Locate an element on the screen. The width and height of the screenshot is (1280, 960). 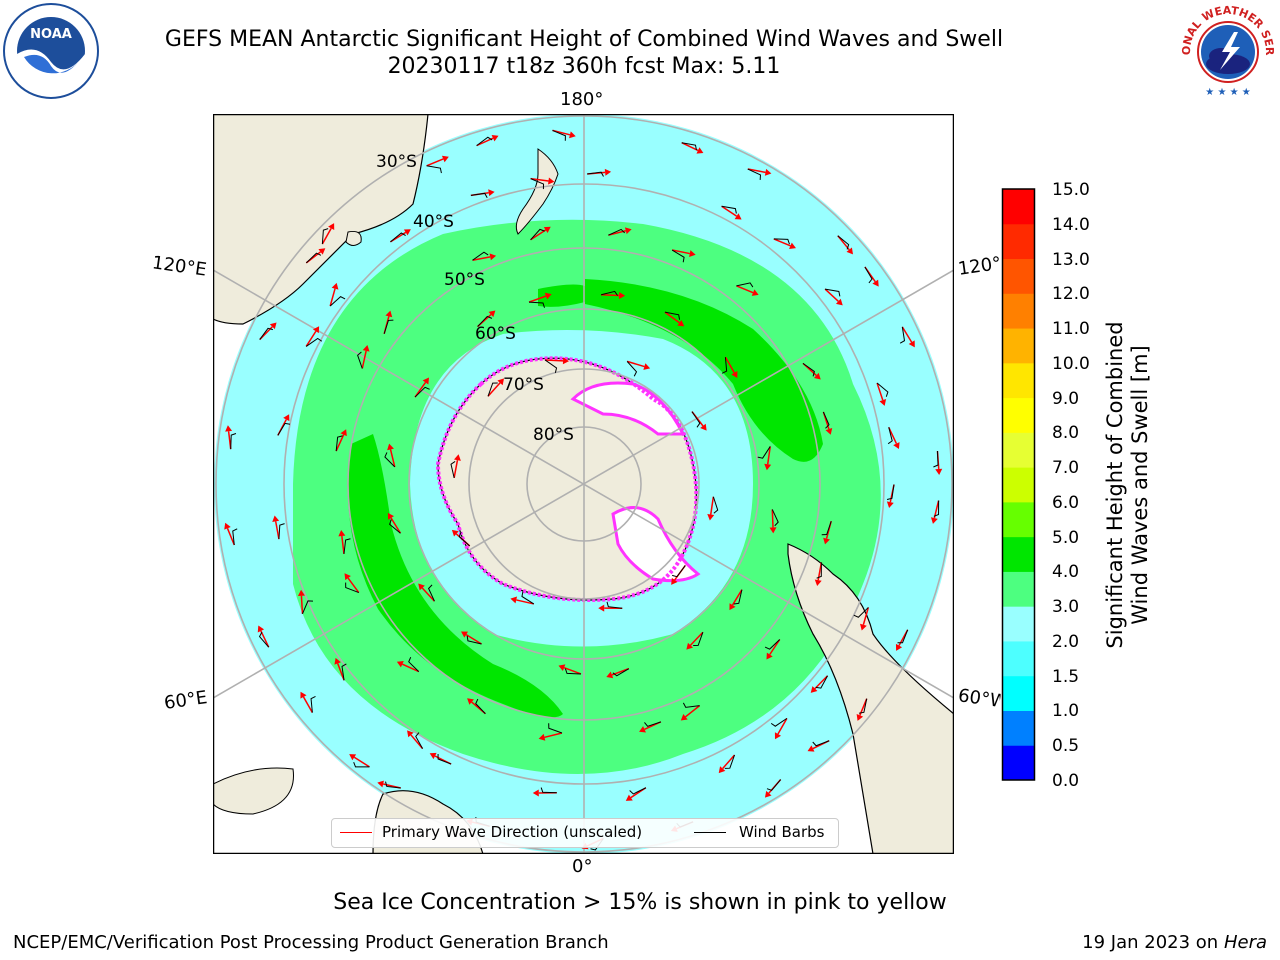
colorbar is located at coordinates (1018, 484).